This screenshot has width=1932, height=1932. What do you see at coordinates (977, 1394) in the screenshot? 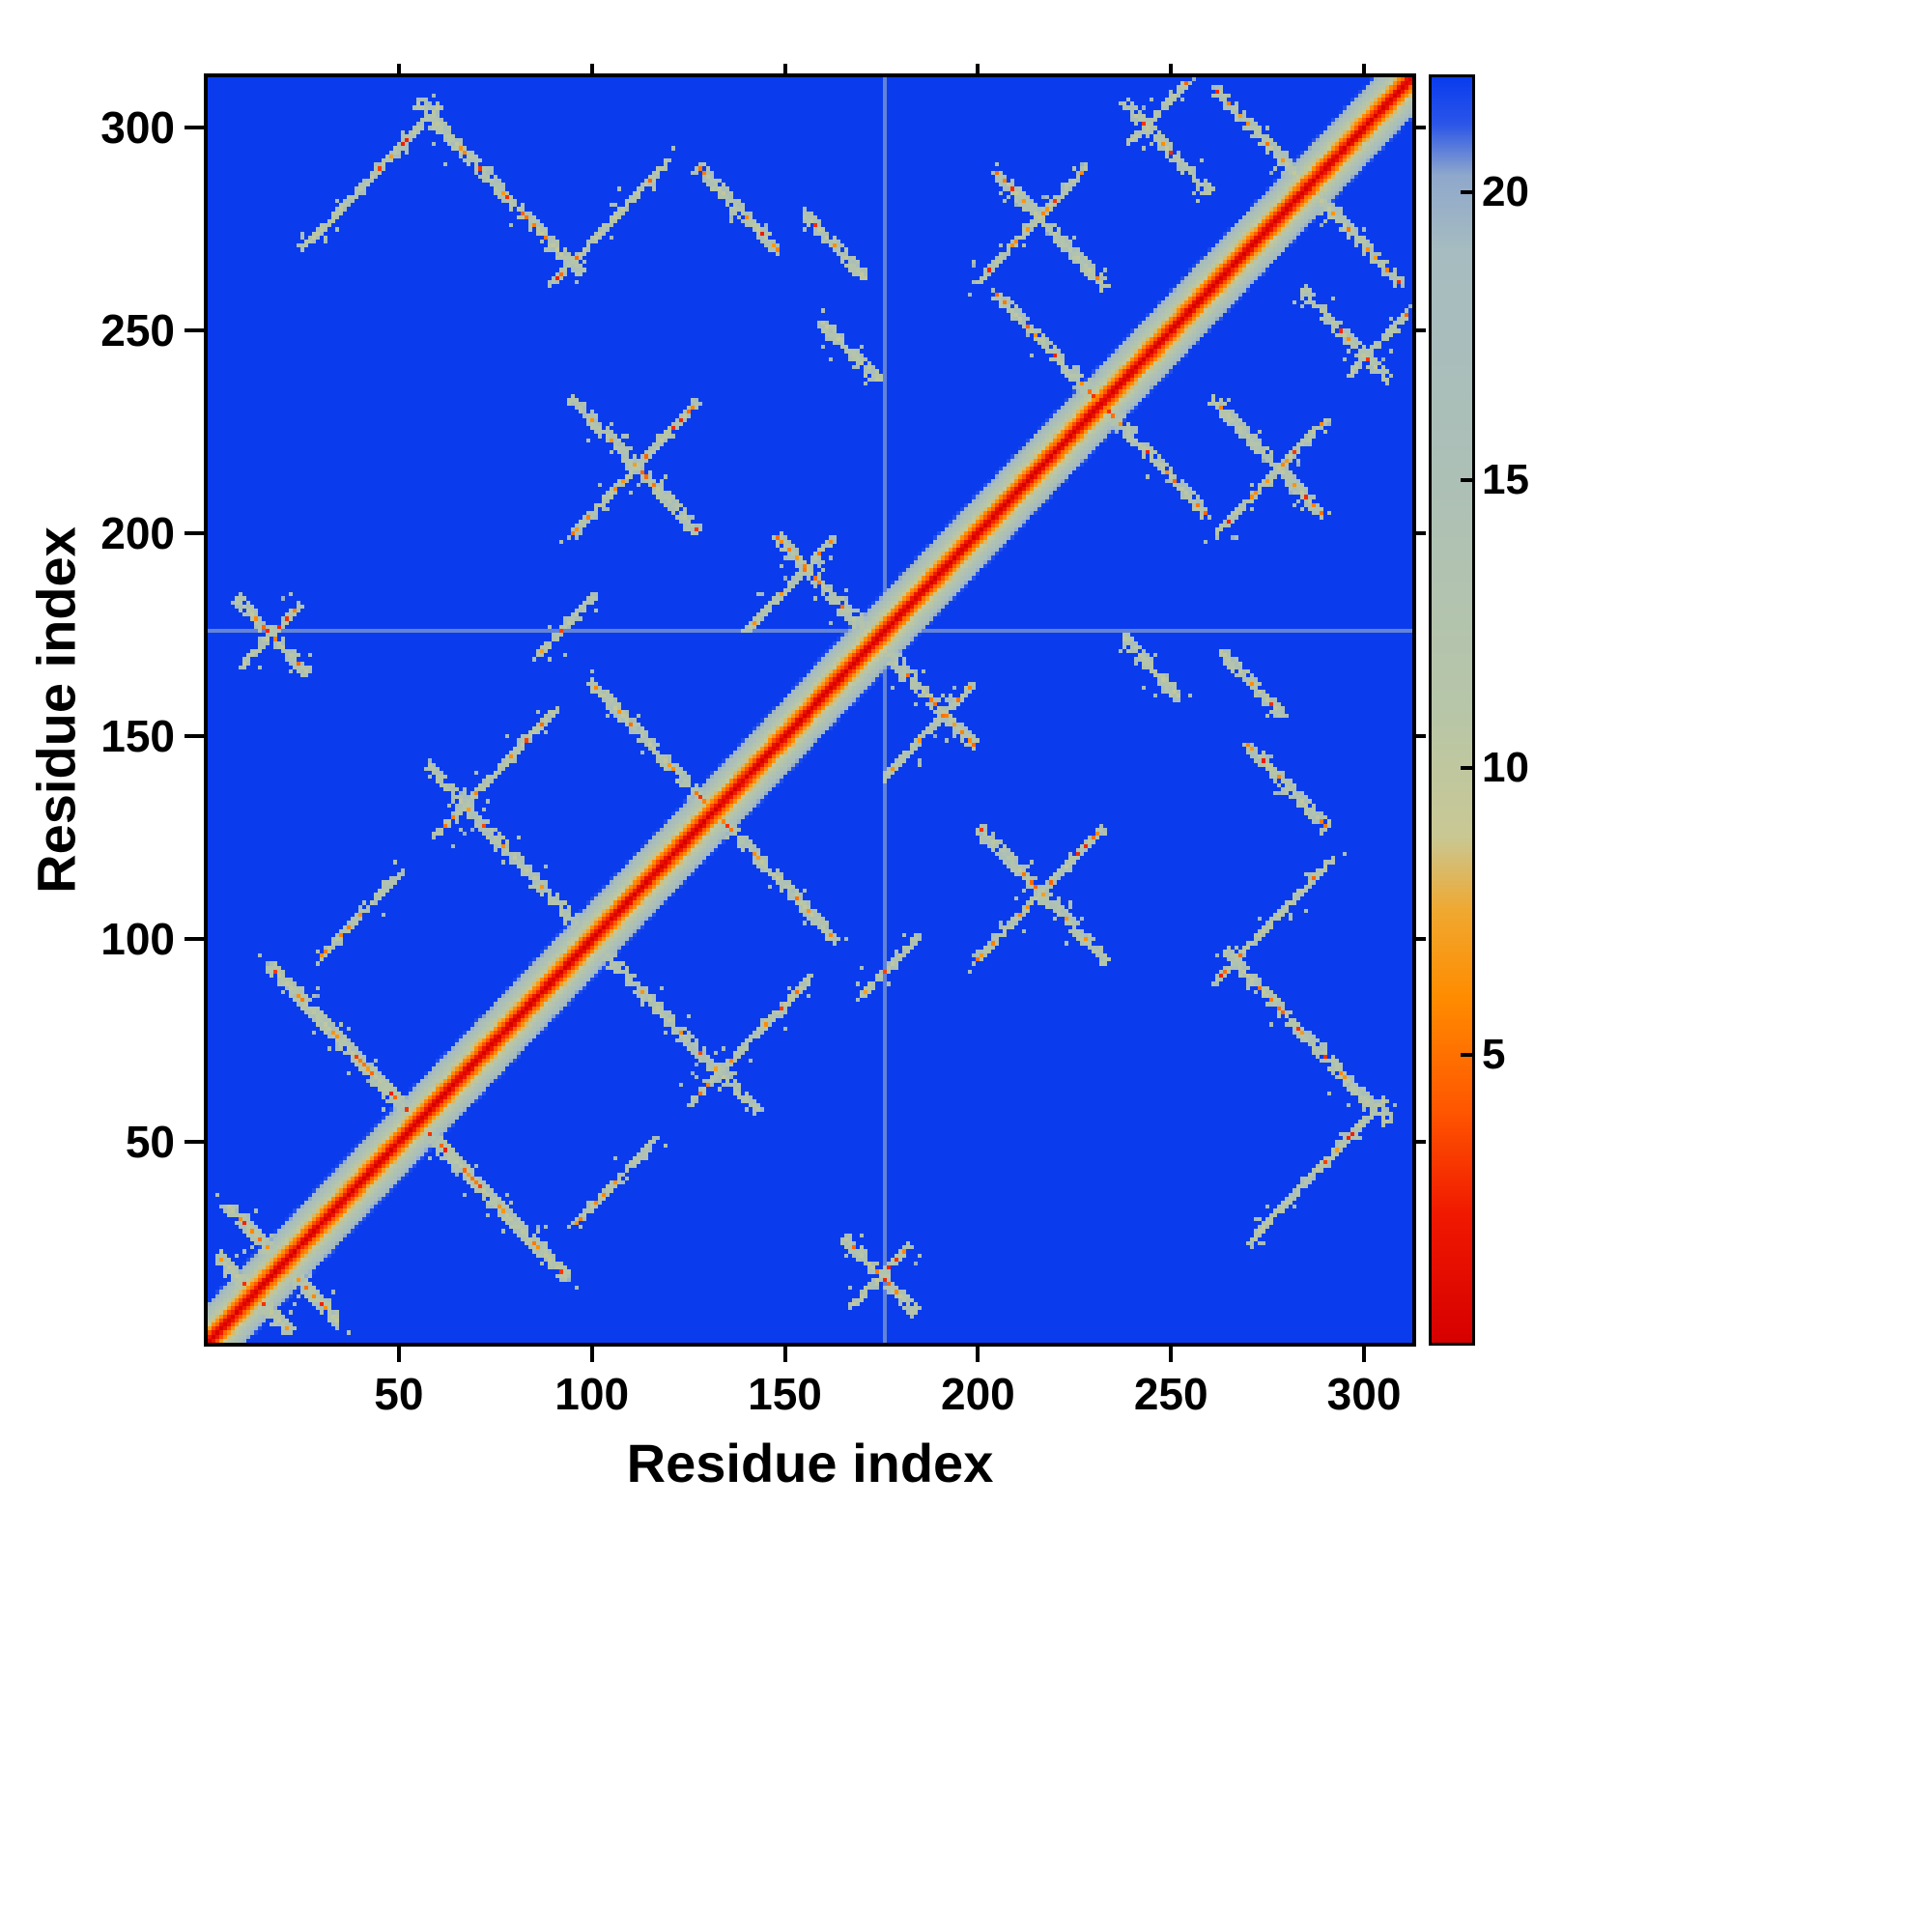
I see `x-tick-label: 200` at bounding box center [977, 1394].